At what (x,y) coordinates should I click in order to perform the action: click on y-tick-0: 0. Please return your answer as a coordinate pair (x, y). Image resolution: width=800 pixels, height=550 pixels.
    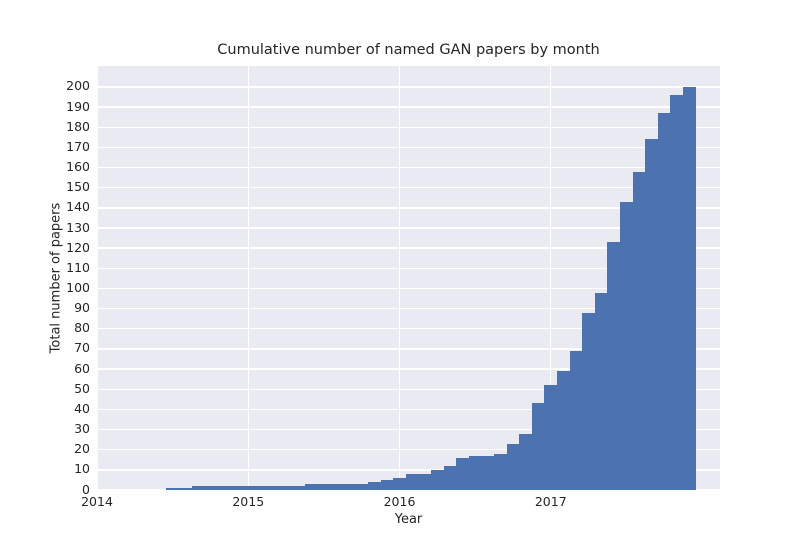
    Looking at the image, I should click on (86, 489).